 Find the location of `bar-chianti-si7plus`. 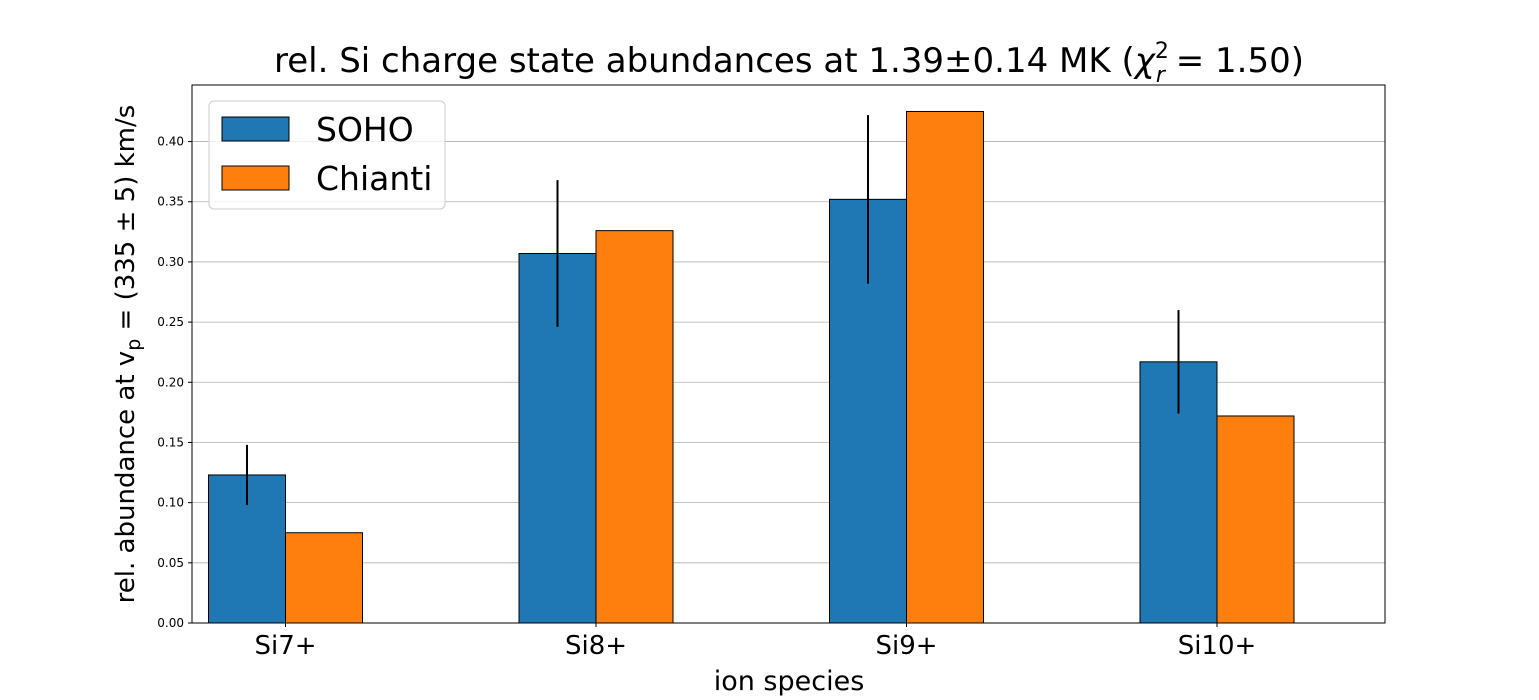

bar-chianti-si7plus is located at coordinates (324, 578).